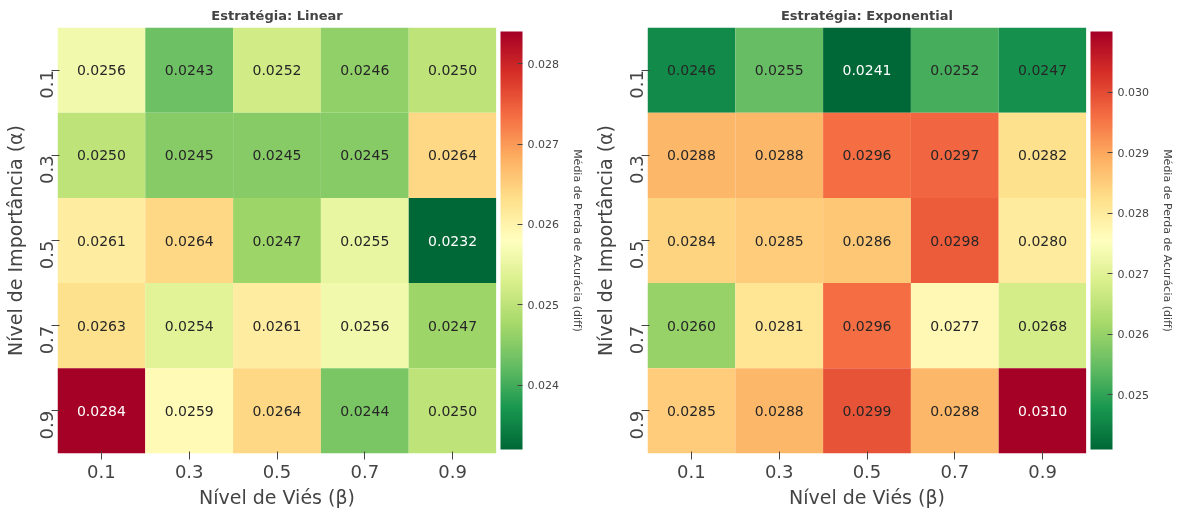  I want to click on data-label: 0.0232, so click(453, 240).